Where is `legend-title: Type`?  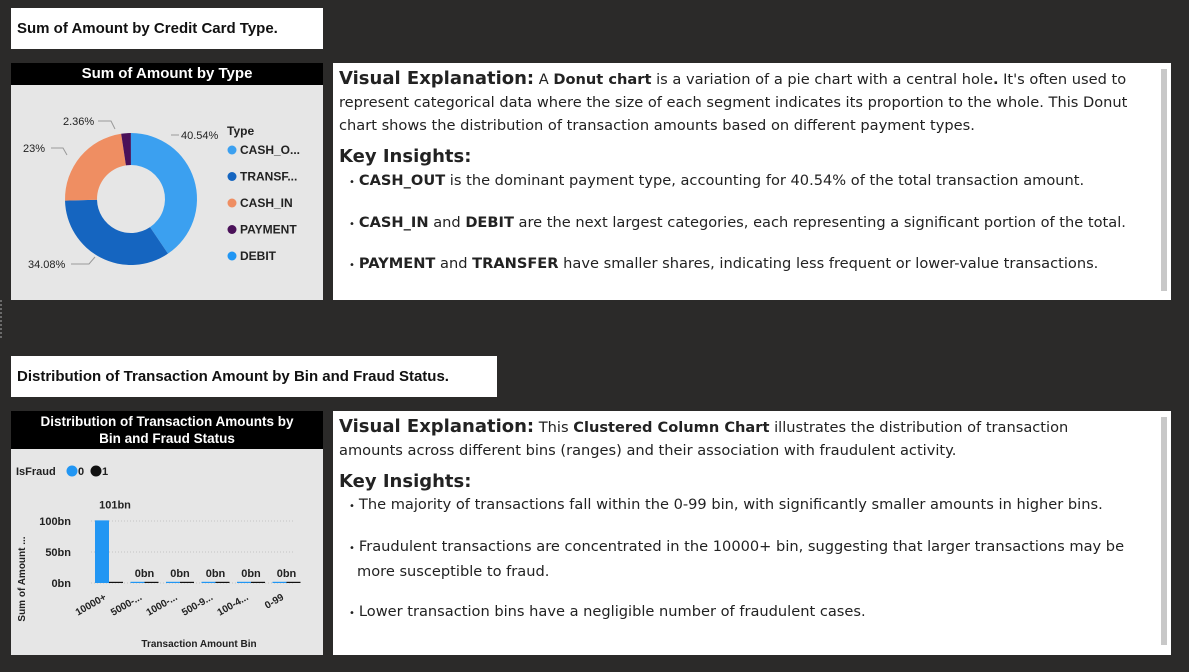
legend-title: Type is located at coordinates (240, 131).